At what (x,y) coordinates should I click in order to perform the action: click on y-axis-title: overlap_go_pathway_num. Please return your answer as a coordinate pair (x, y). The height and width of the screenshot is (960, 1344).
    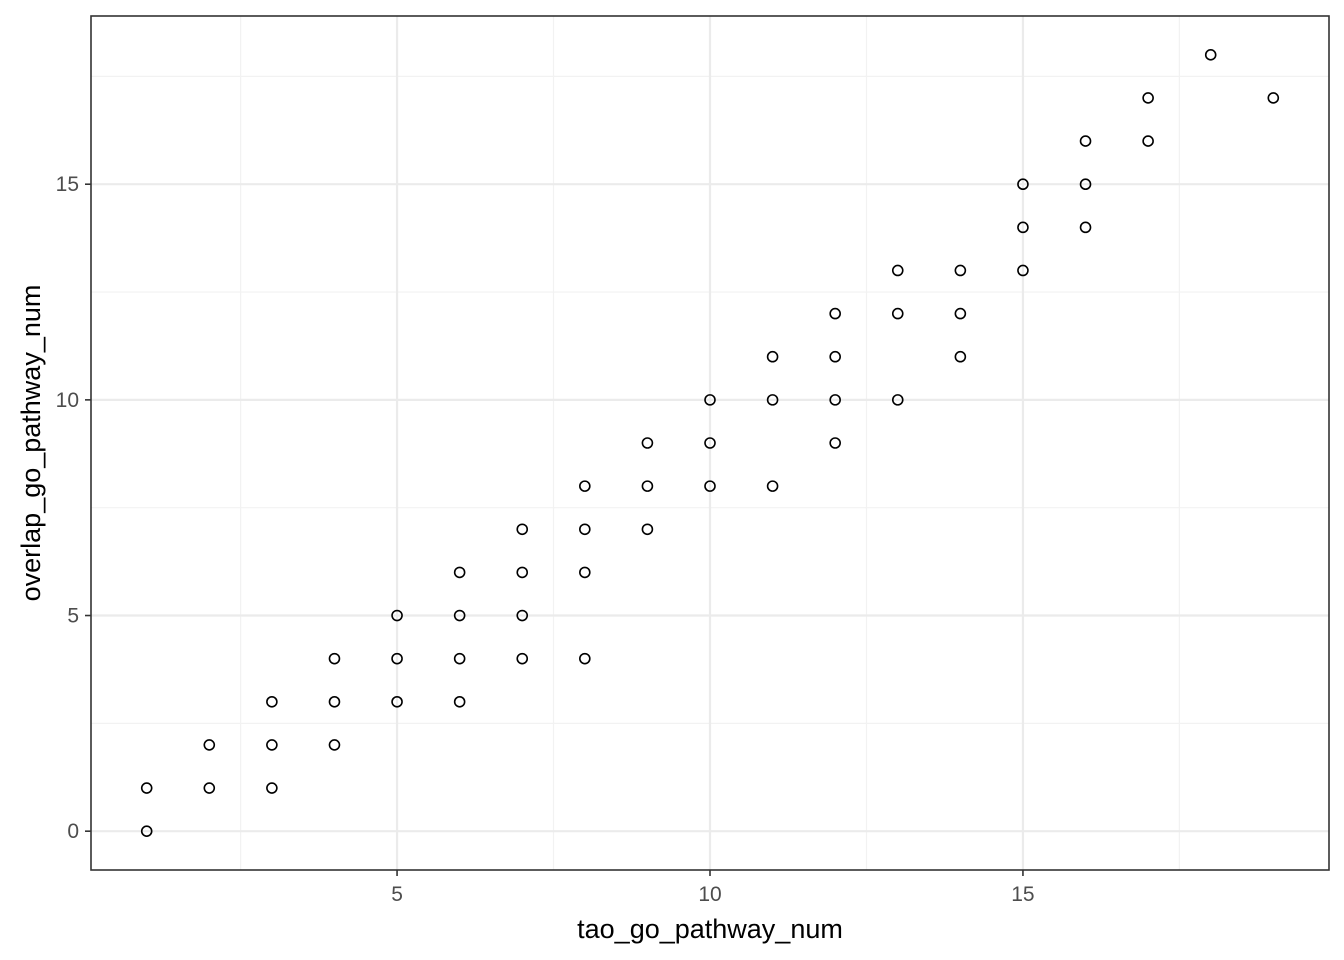
    Looking at the image, I should click on (31, 443).